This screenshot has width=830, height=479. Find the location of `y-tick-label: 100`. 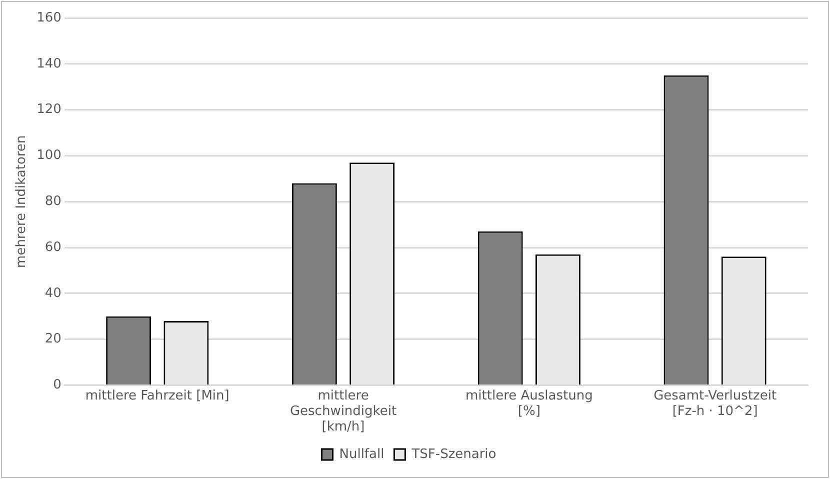

y-tick-label: 100 is located at coordinates (49, 156).